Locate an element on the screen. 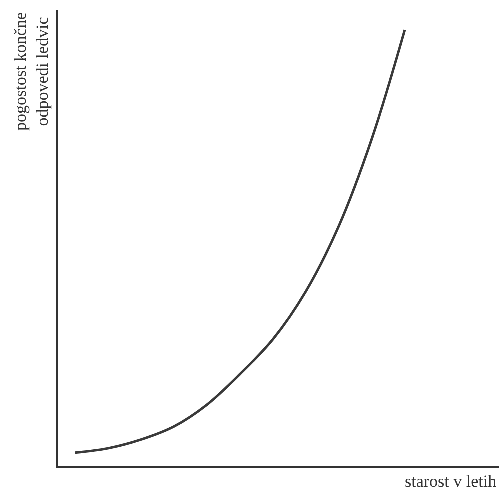  y-axis-title: pogostost končne odpovedi ledvic is located at coordinates (31, 71).